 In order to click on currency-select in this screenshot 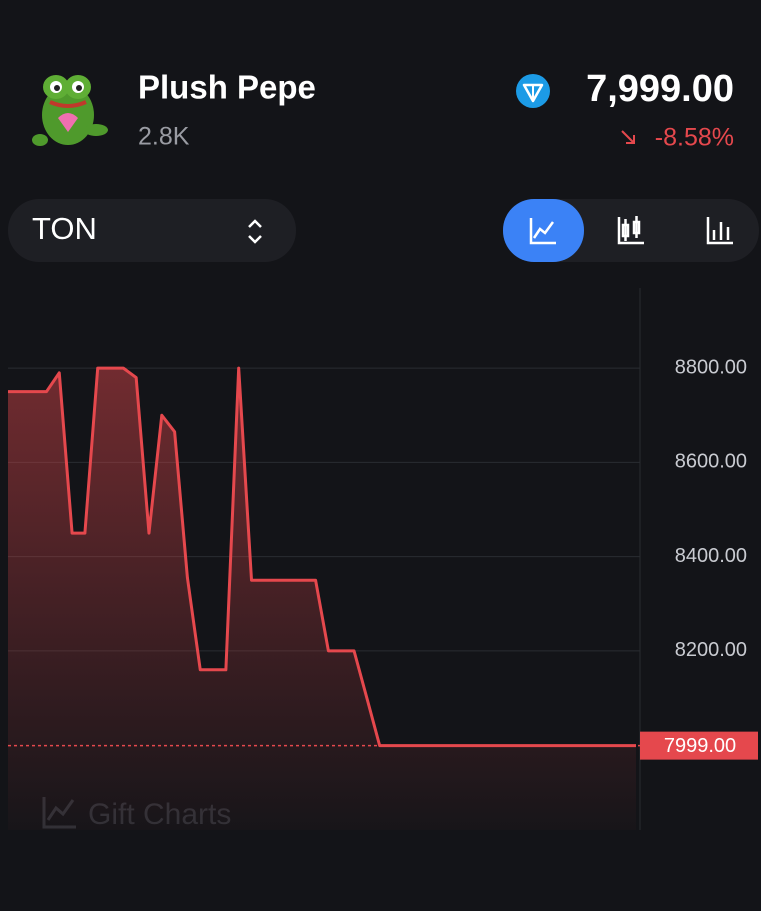, I will do `click(152, 230)`.